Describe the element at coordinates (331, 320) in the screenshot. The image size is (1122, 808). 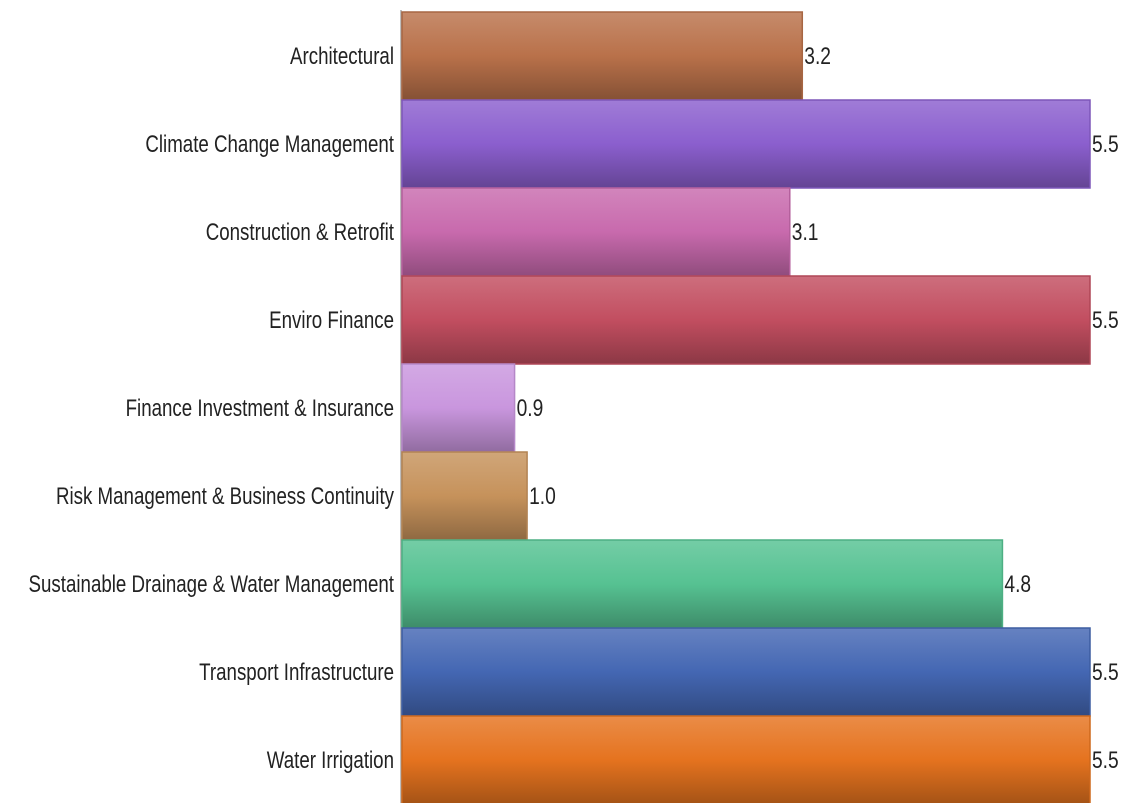
I see `category-label-enviro-finance: Enviro Finance` at that location.